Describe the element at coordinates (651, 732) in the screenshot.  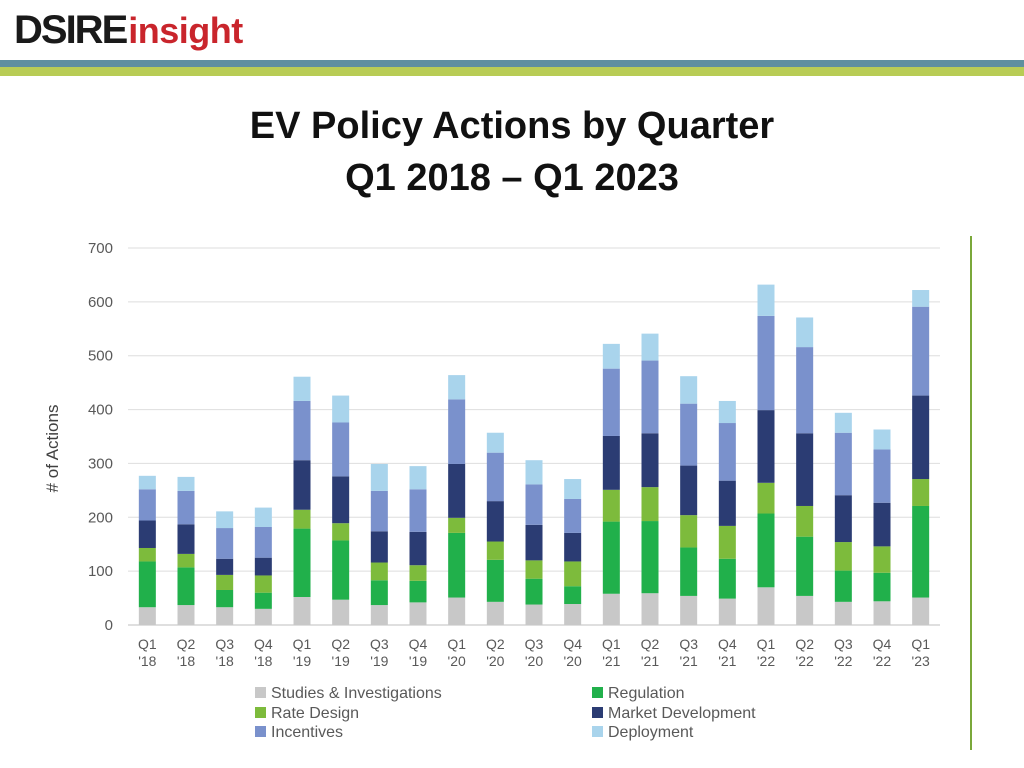
I see `legend-label: Deployment` at that location.